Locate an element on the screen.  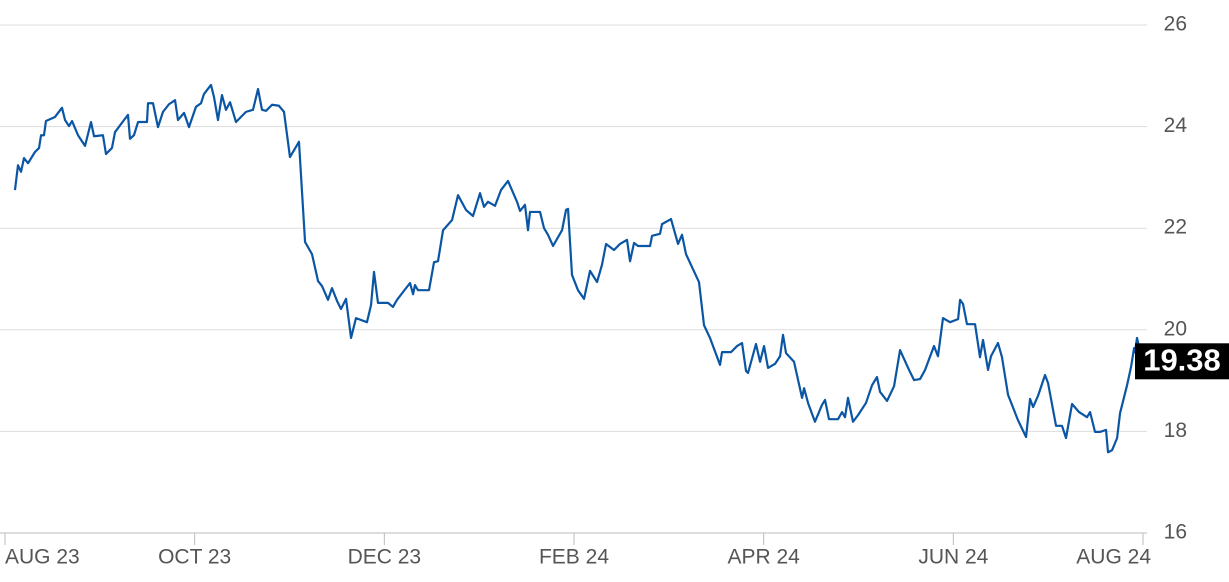
y-tick-label: 24 is located at coordinates (1176, 125).